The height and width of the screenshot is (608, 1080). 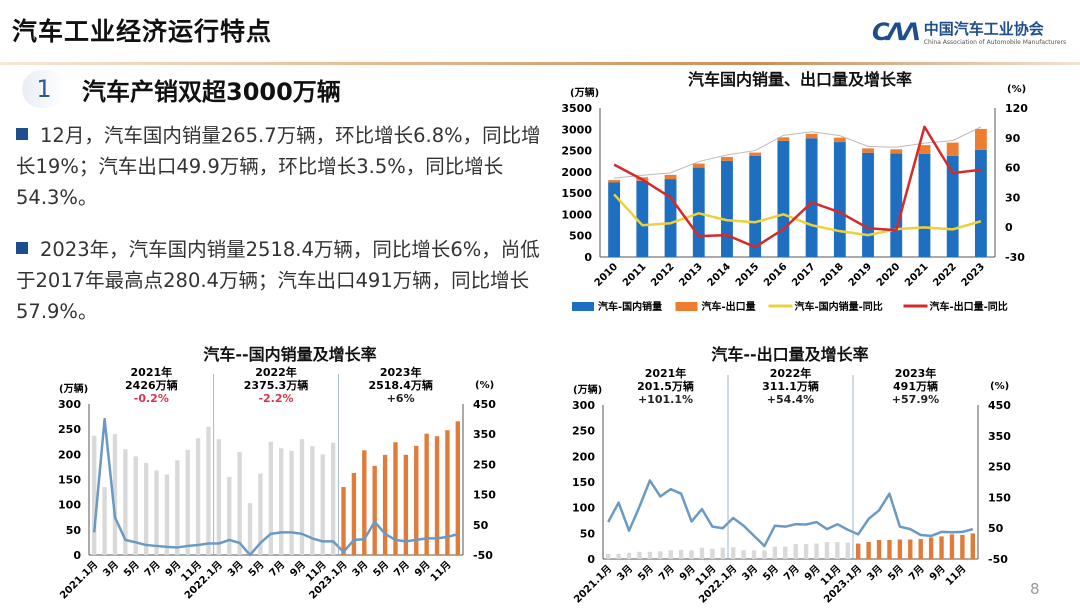 I want to click on left-tick-label: 300, so click(x=69, y=404).